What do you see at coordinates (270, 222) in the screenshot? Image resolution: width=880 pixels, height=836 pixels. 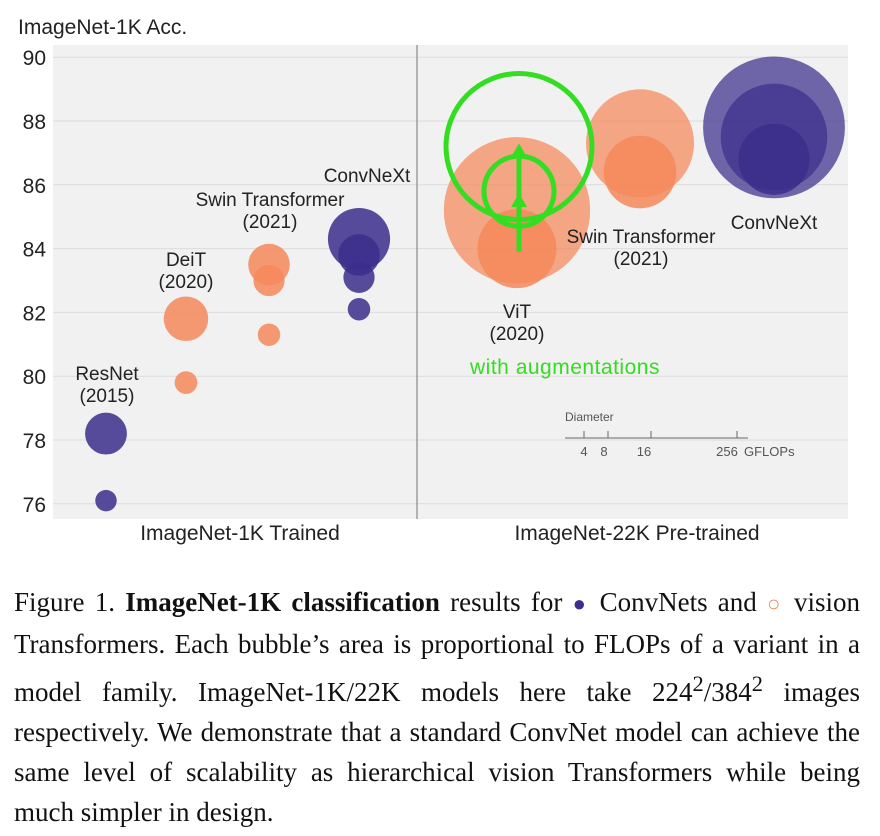 I see `label-swin-1k-year: (2021)` at bounding box center [270, 222].